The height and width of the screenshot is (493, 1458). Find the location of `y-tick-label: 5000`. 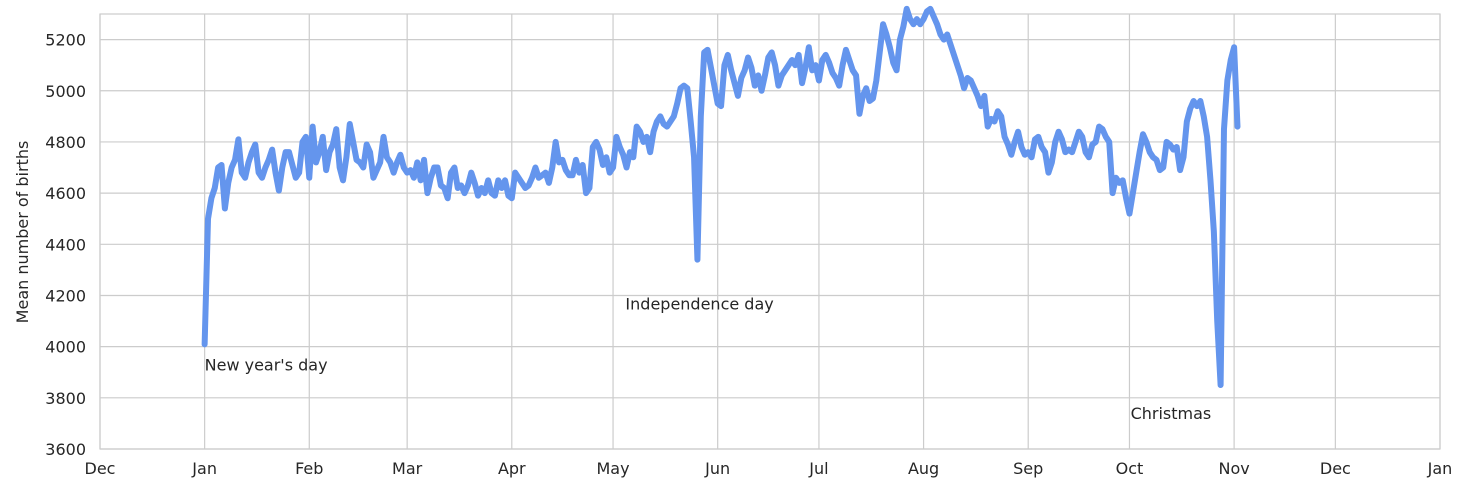

y-tick-label: 5000 is located at coordinates (65, 91).